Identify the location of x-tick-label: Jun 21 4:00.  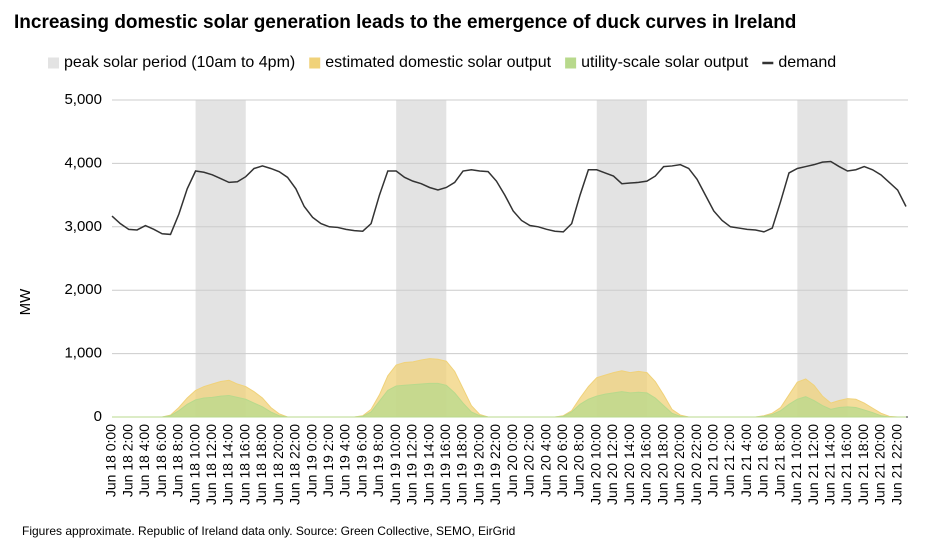
(746, 460).